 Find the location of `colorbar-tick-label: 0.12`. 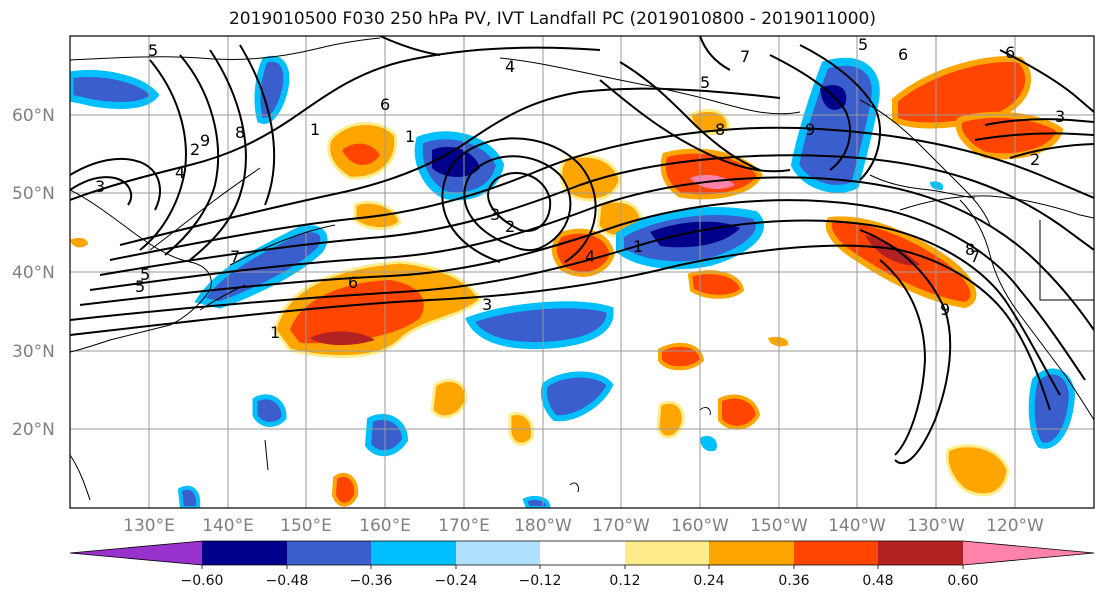

colorbar-tick-label: 0.12 is located at coordinates (624, 581).